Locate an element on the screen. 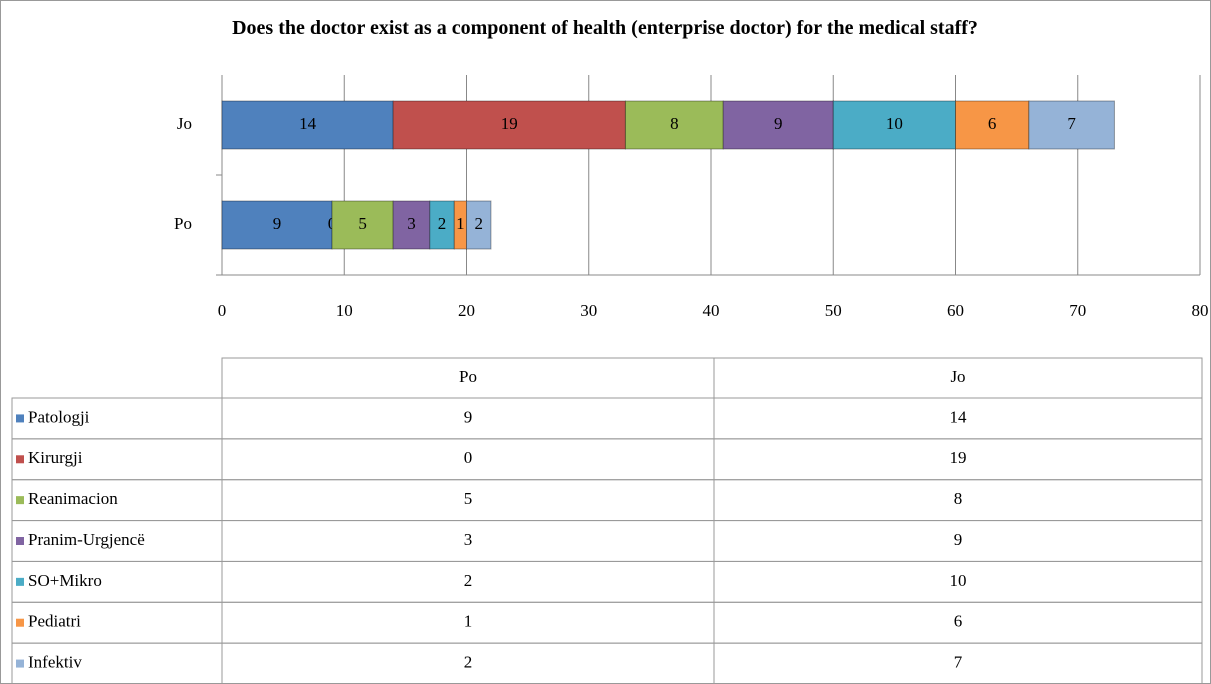  x-tick-label: 10 is located at coordinates (344, 310).